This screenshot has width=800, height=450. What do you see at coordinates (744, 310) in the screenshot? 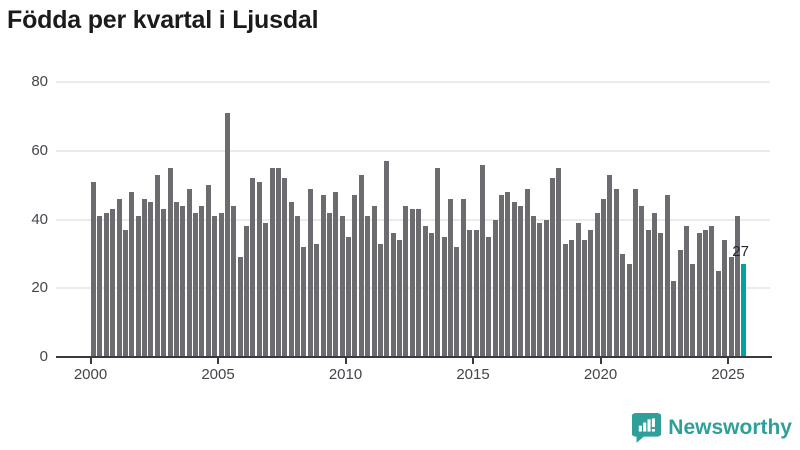
I see `highlighted-bar` at bounding box center [744, 310].